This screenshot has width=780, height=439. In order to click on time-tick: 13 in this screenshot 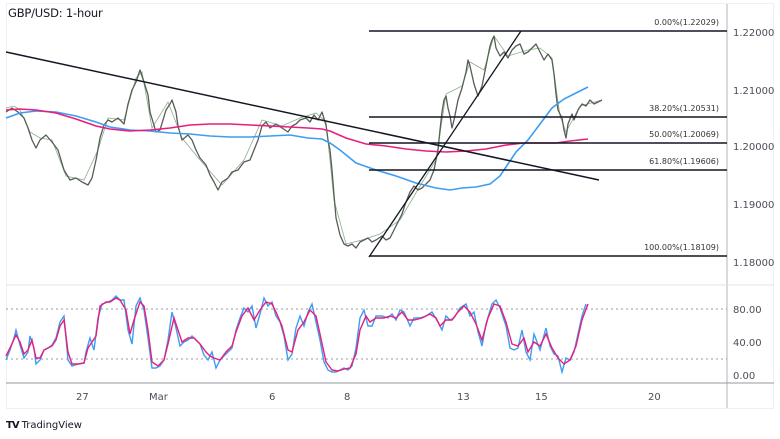, I will do `click(463, 397)`.